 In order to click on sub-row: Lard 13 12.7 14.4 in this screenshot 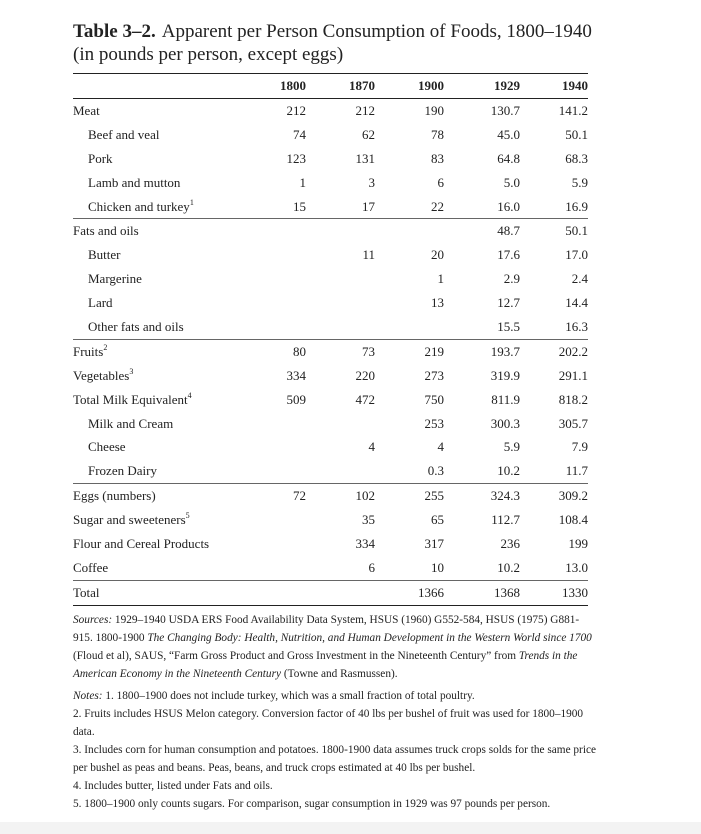, I will do `click(330, 303)`.